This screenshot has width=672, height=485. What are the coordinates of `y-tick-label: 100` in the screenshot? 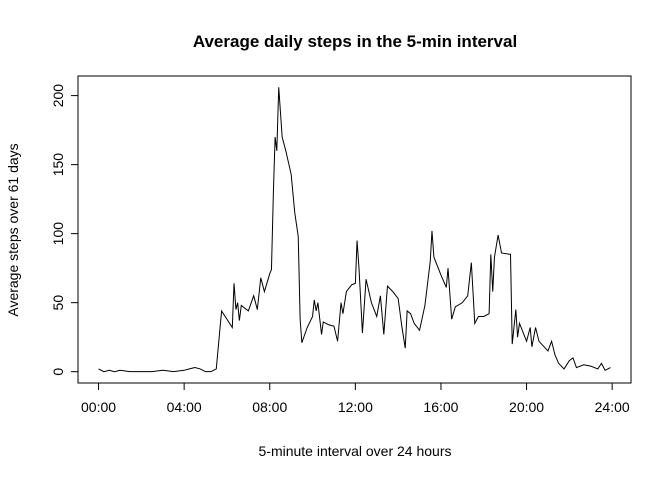 It's located at (58, 234).